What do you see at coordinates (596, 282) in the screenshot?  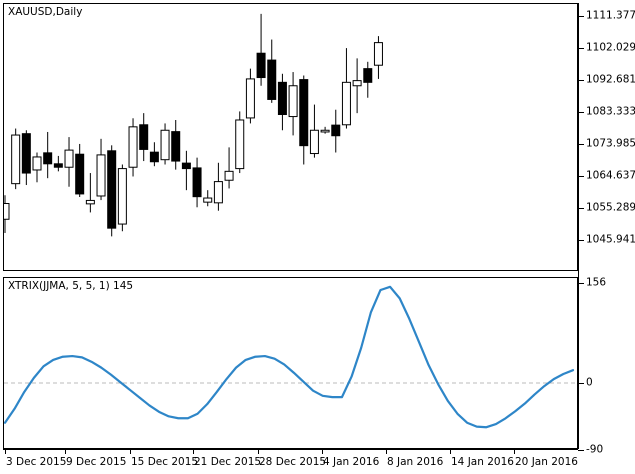 I see `indicator-axis-label: 156` at bounding box center [596, 282].